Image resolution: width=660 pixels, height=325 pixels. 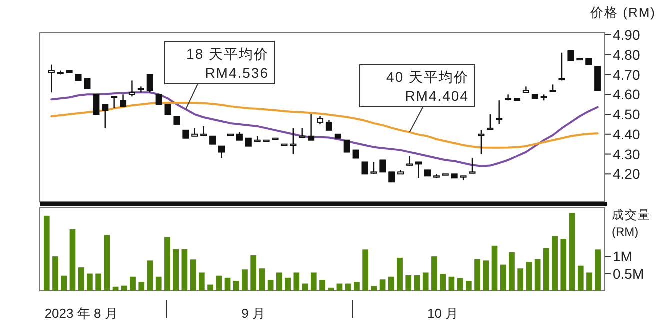 I want to click on y-tick-label: 4.70, so click(x=626, y=74).